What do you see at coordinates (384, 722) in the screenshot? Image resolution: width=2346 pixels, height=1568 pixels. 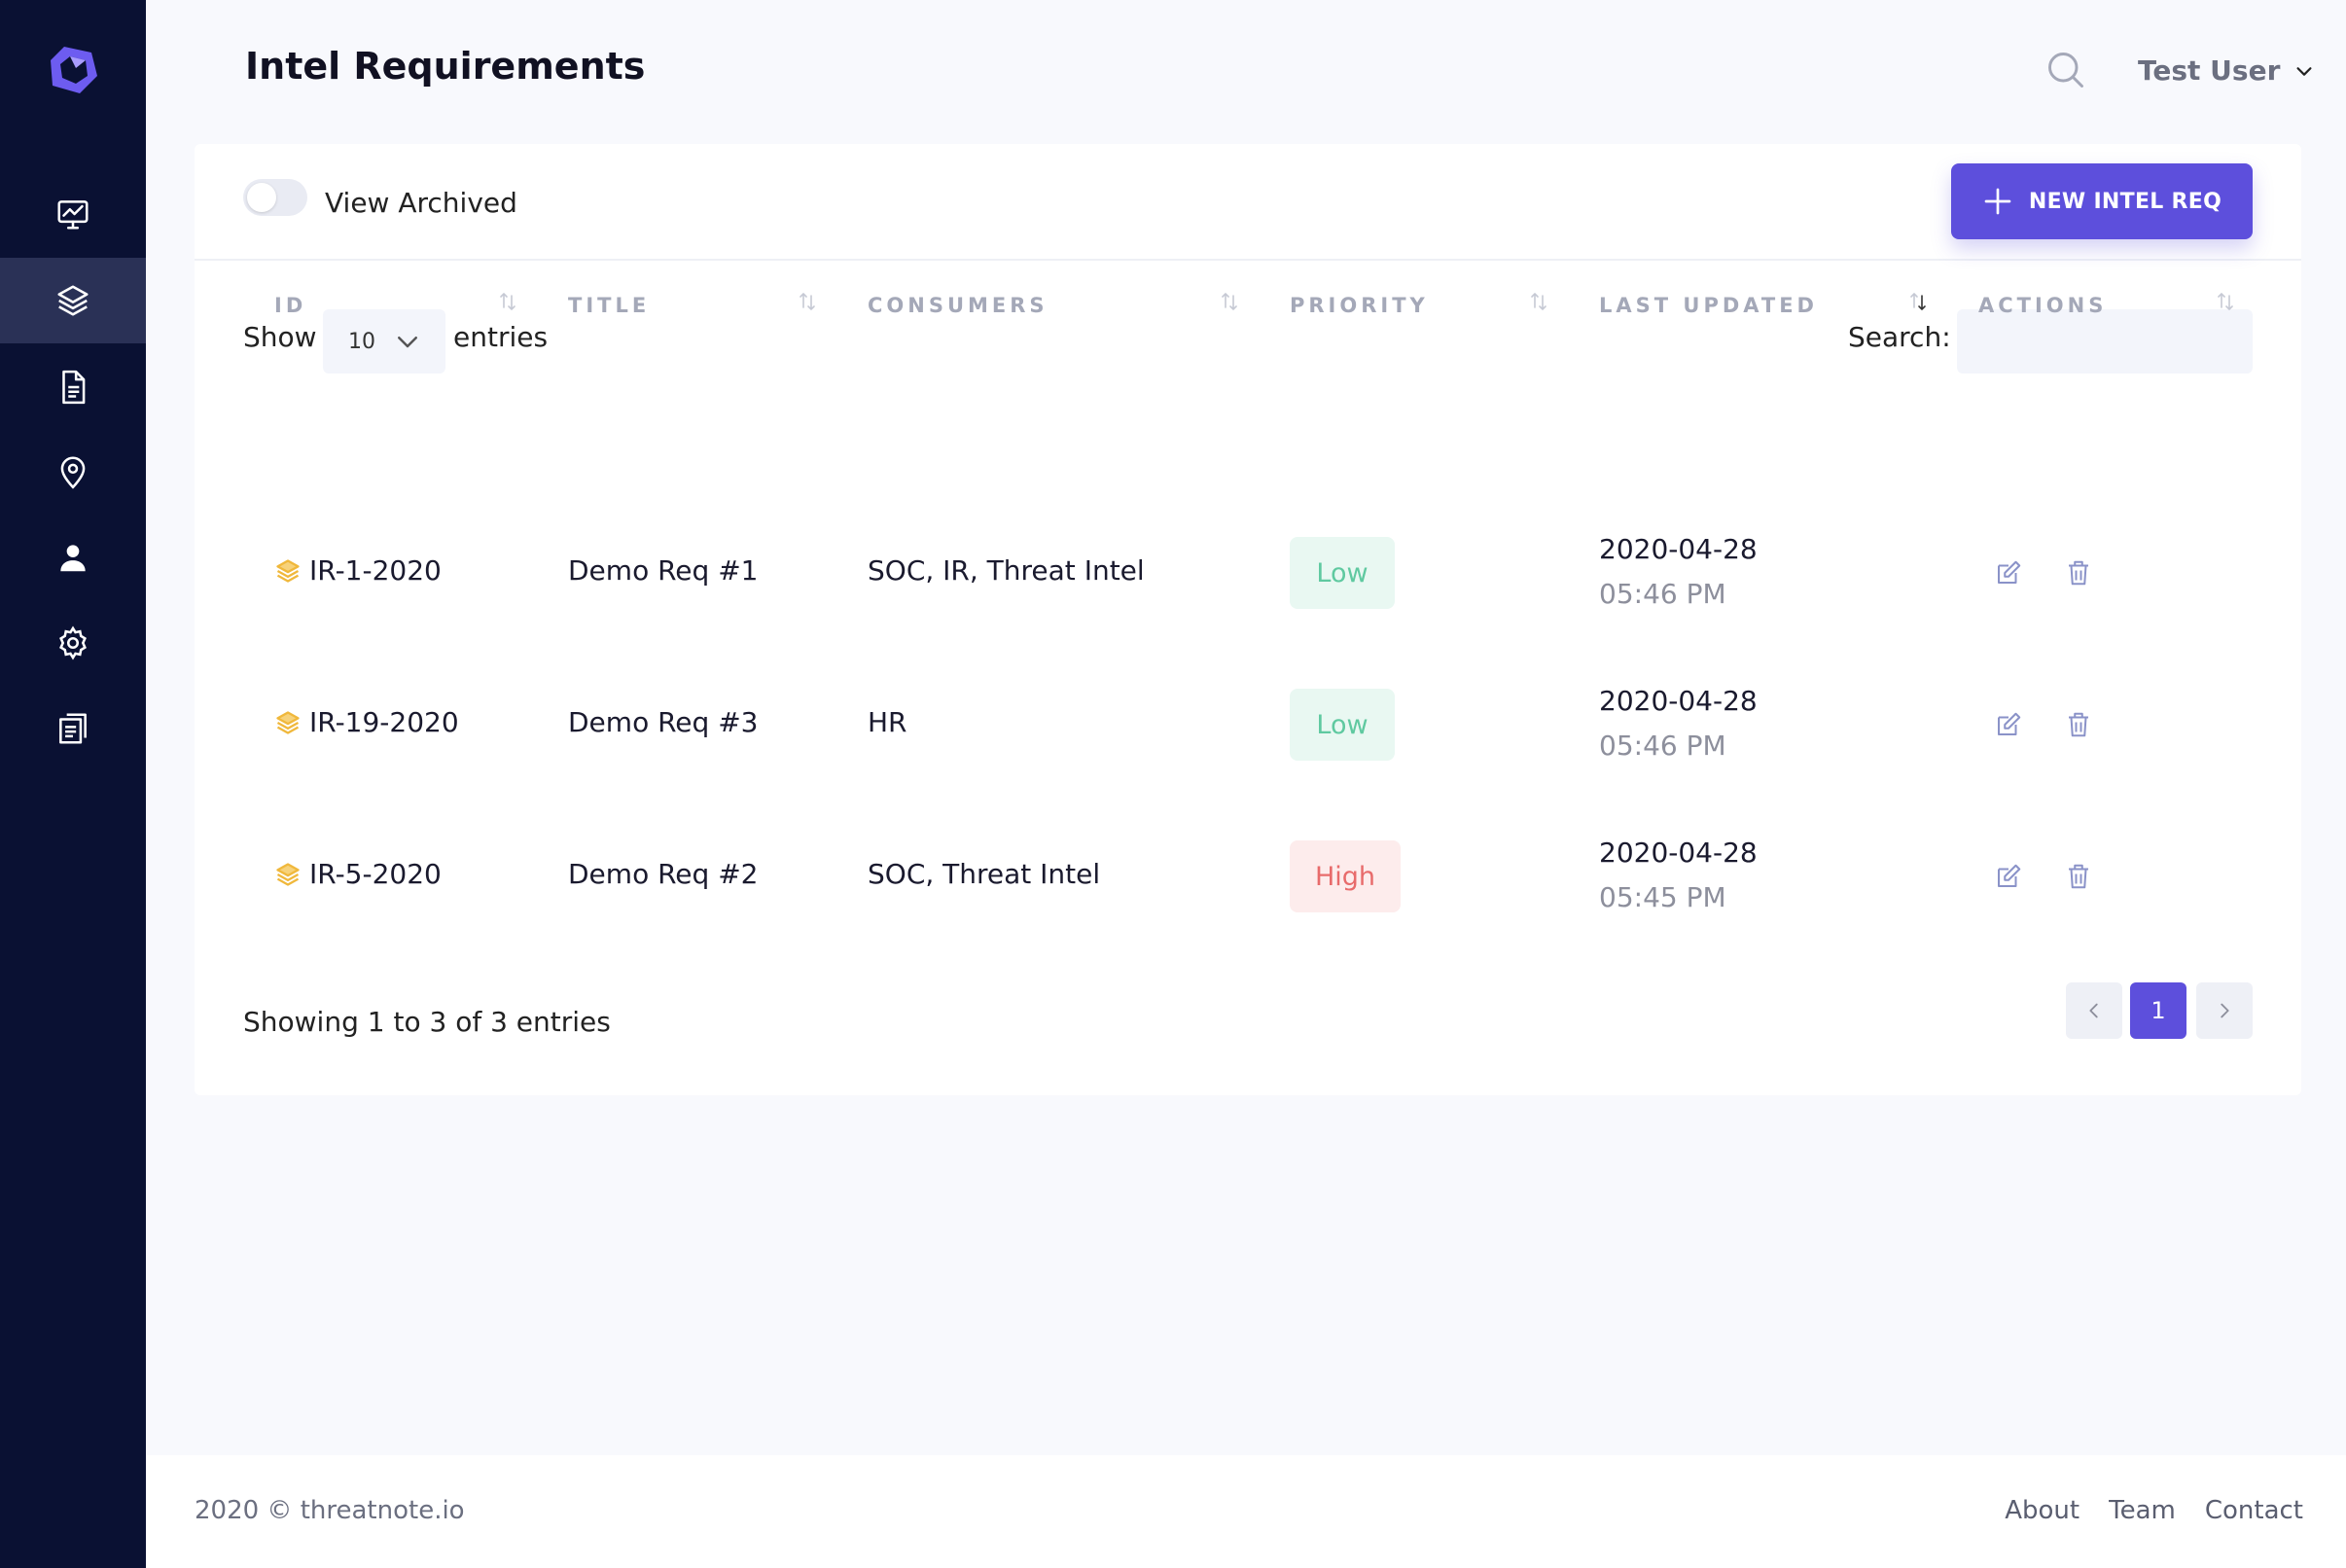 I see `row-id-text: IR-19-2020` at bounding box center [384, 722].